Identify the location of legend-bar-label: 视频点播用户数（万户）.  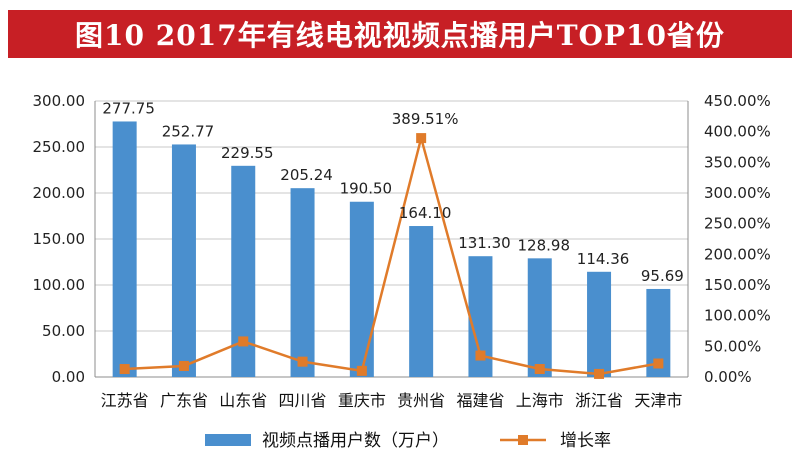
(355, 441).